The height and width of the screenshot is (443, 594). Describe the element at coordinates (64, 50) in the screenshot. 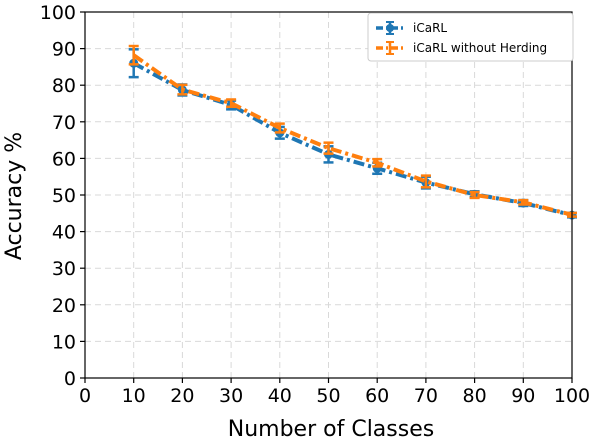

I see `y-tick-label: 90` at that location.